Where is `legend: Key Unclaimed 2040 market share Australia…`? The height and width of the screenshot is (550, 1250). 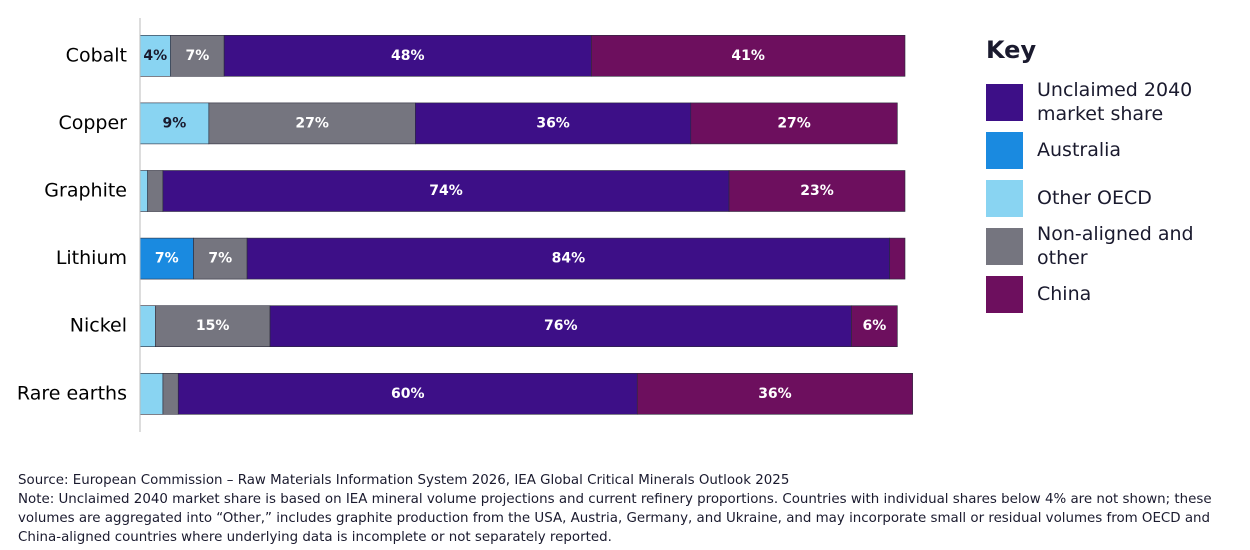
legend: Key Unclaimed 2040 market share Australia… is located at coordinates (1106, 177).